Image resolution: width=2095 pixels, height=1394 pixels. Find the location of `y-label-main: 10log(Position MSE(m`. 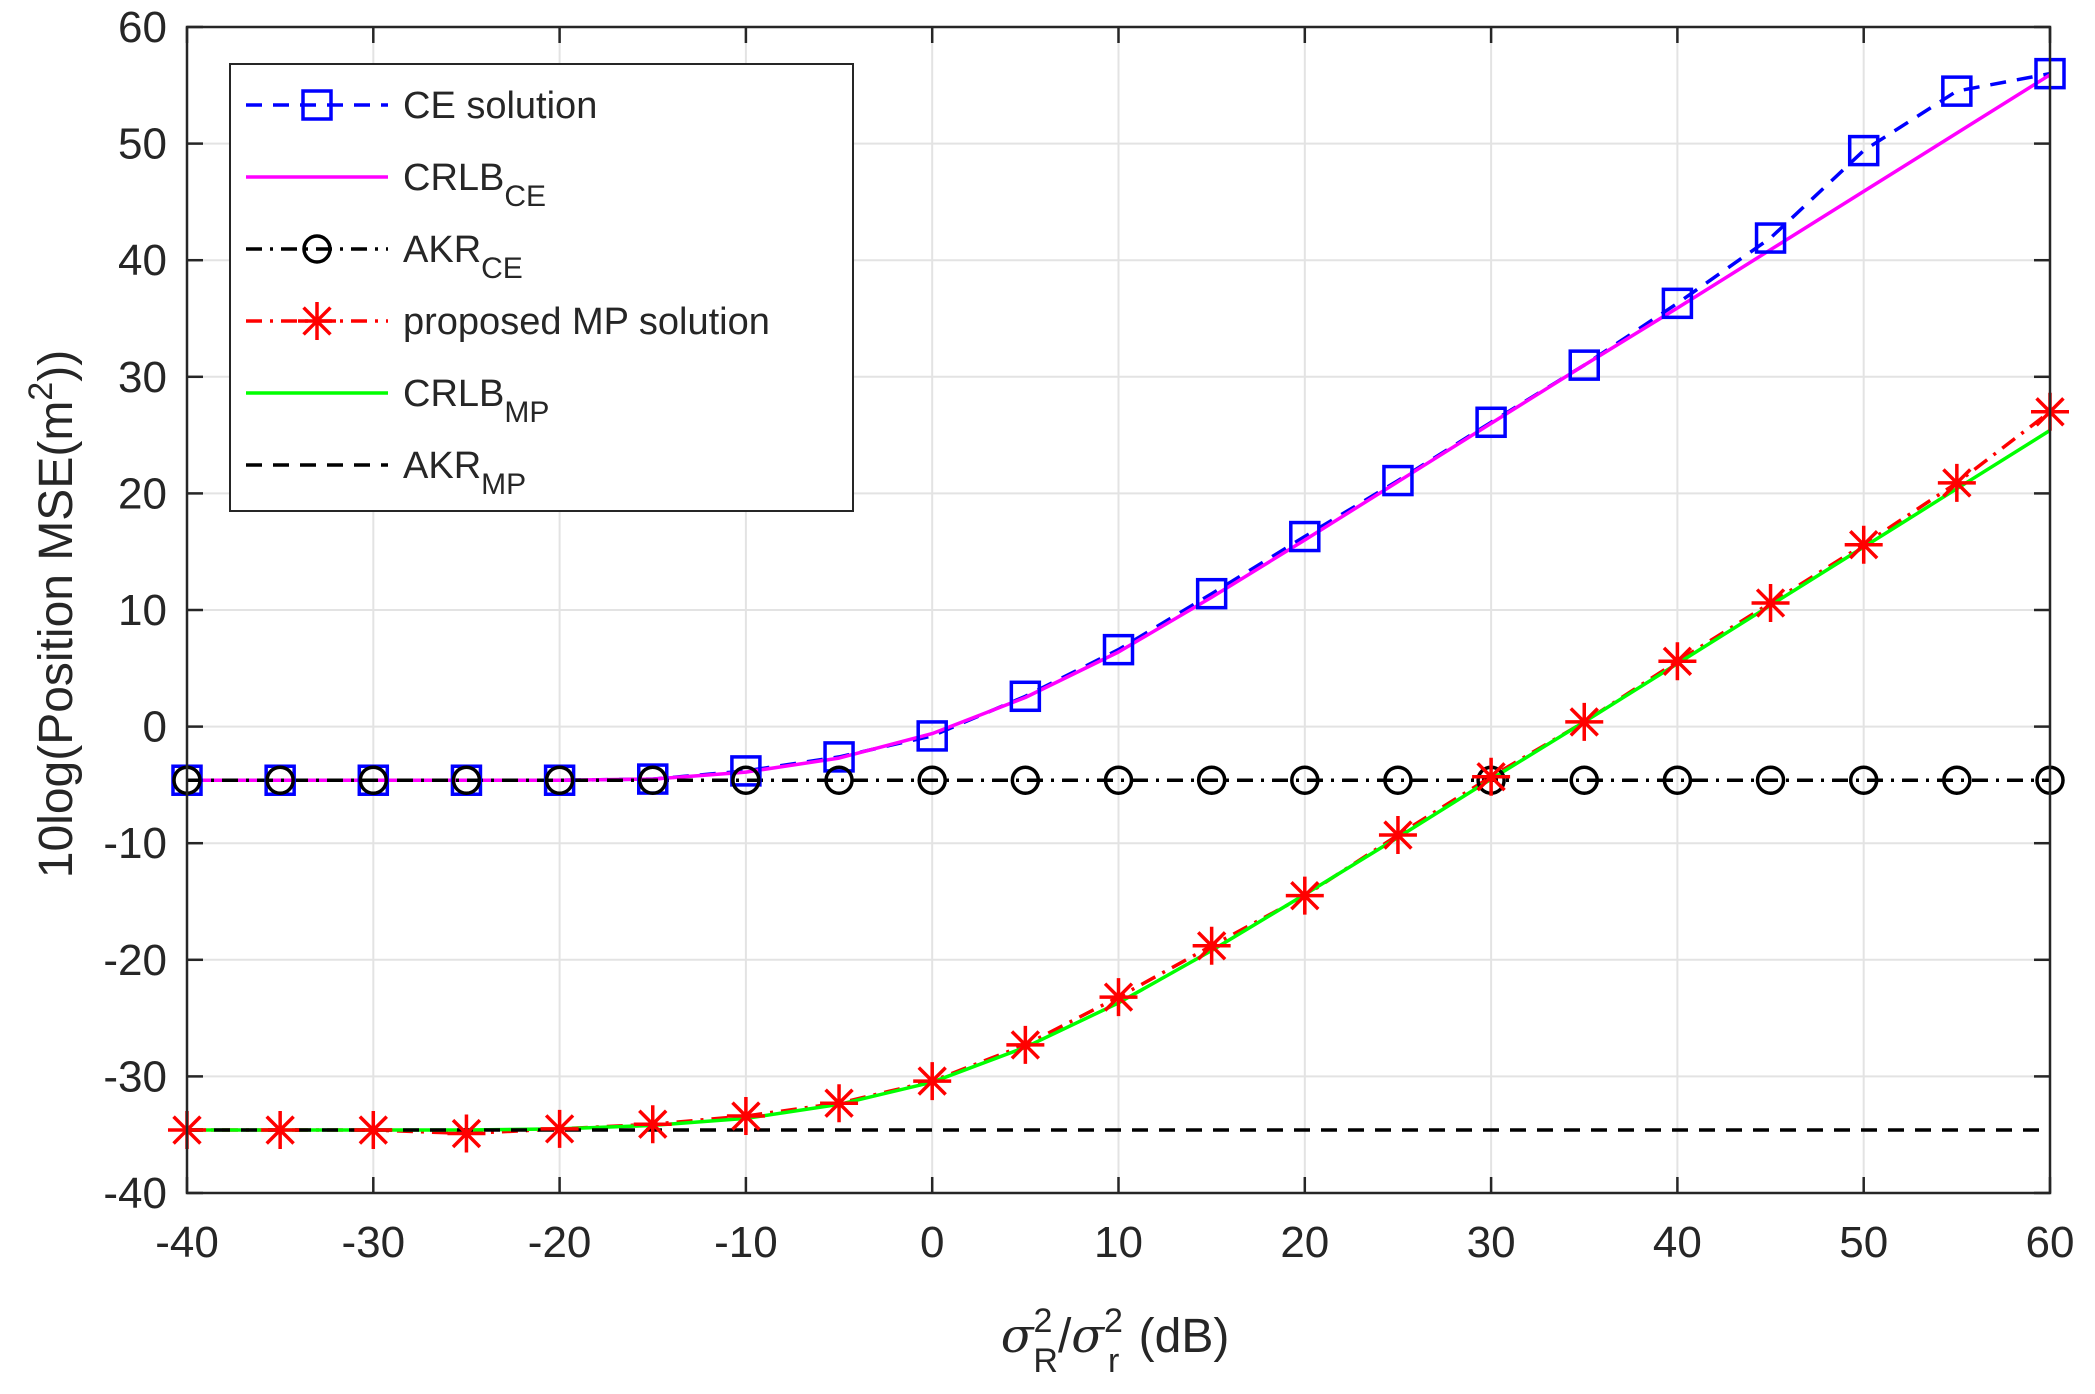

y-label-main: 10log(Position MSE(m is located at coordinates (56, 640).